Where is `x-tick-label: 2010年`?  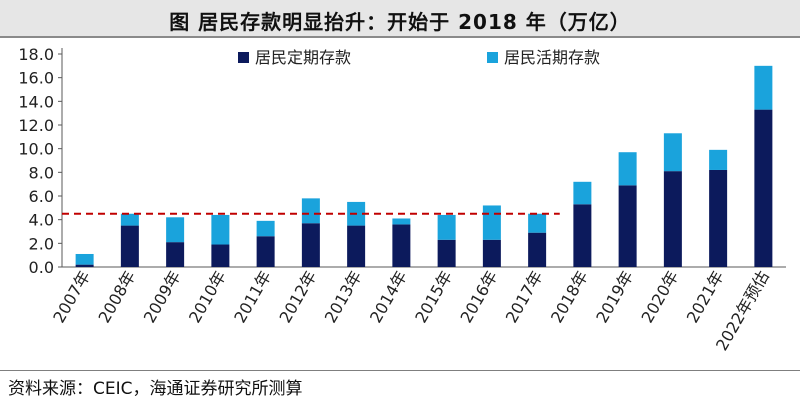 x-tick-label: 2010年 is located at coordinates (207, 297).